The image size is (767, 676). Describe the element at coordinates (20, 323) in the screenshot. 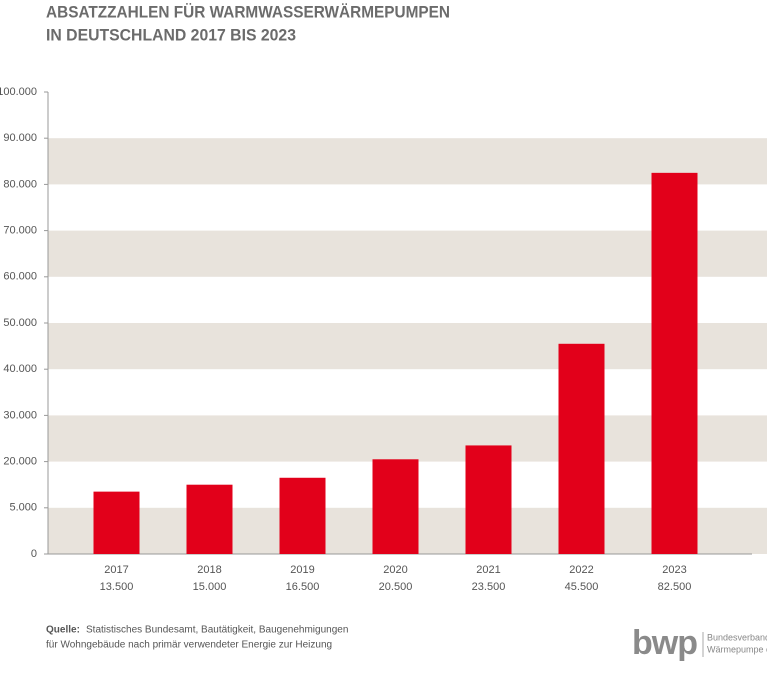

I see `y-tick-label: 50.000` at that location.